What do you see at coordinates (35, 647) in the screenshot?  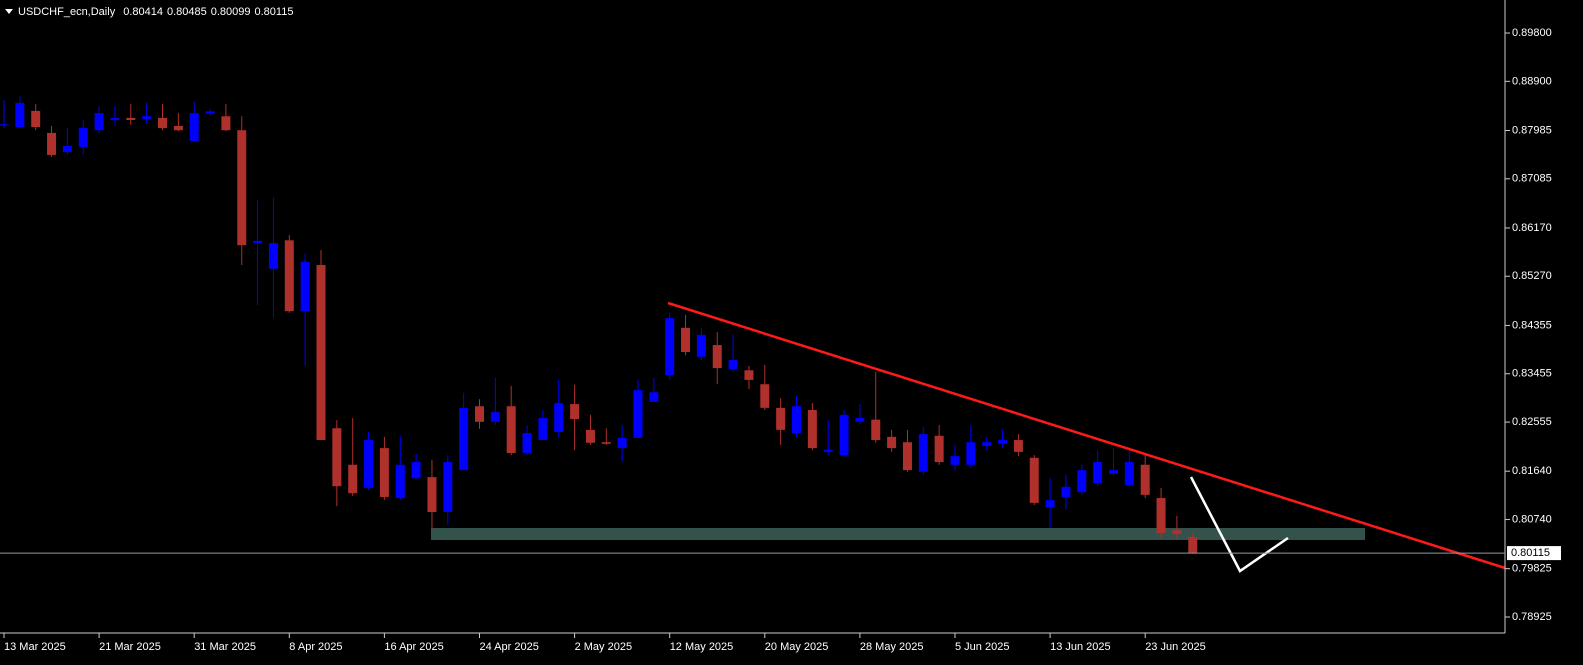 I see `x-tick-label: 13 Mar 2025` at bounding box center [35, 647].